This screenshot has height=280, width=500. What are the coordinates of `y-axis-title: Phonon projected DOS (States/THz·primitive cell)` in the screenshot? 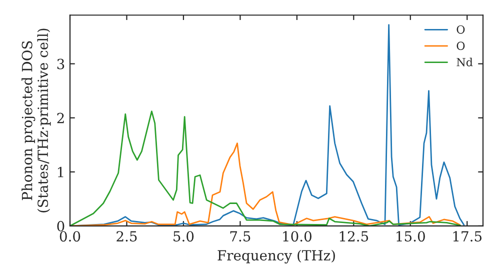 It's located at (36, 120).